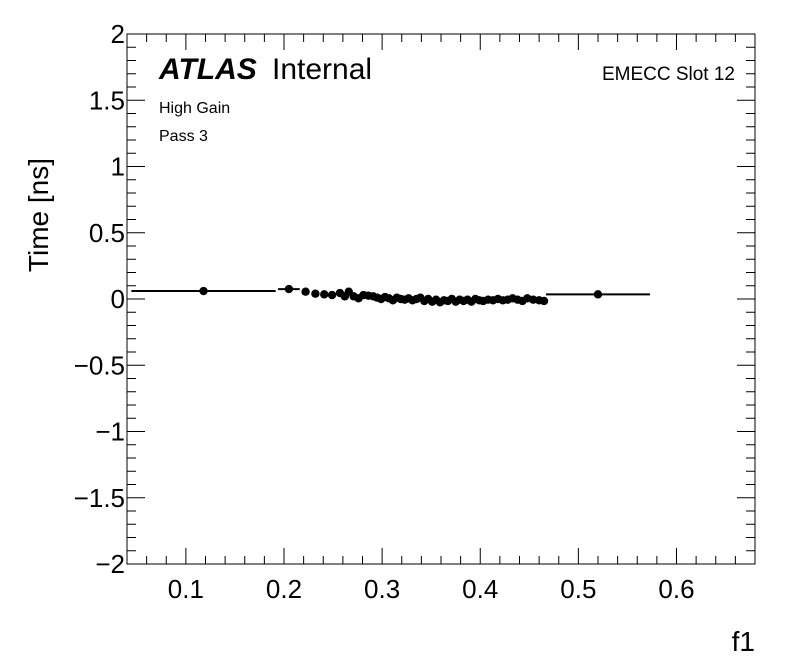 The height and width of the screenshot is (672, 796). I want to click on y-tick-label: 0.5, so click(107, 233).